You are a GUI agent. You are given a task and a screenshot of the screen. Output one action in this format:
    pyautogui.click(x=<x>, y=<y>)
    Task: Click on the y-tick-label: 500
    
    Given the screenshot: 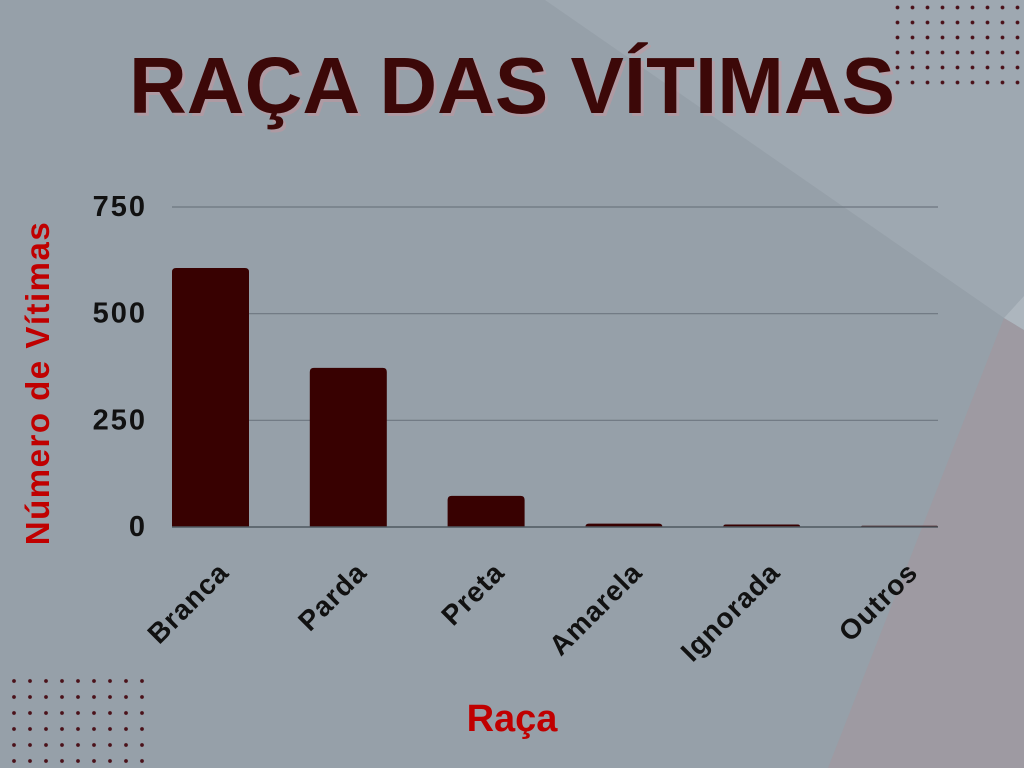 What is the action you would take?
    pyautogui.click(x=120, y=314)
    